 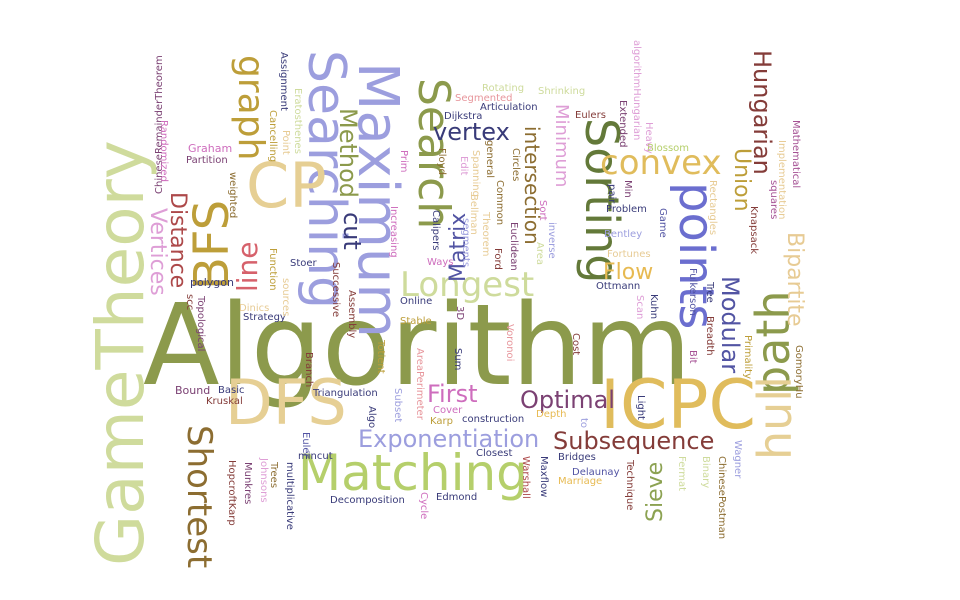 I want to click on word-trees: Trees, so click(x=273, y=475).